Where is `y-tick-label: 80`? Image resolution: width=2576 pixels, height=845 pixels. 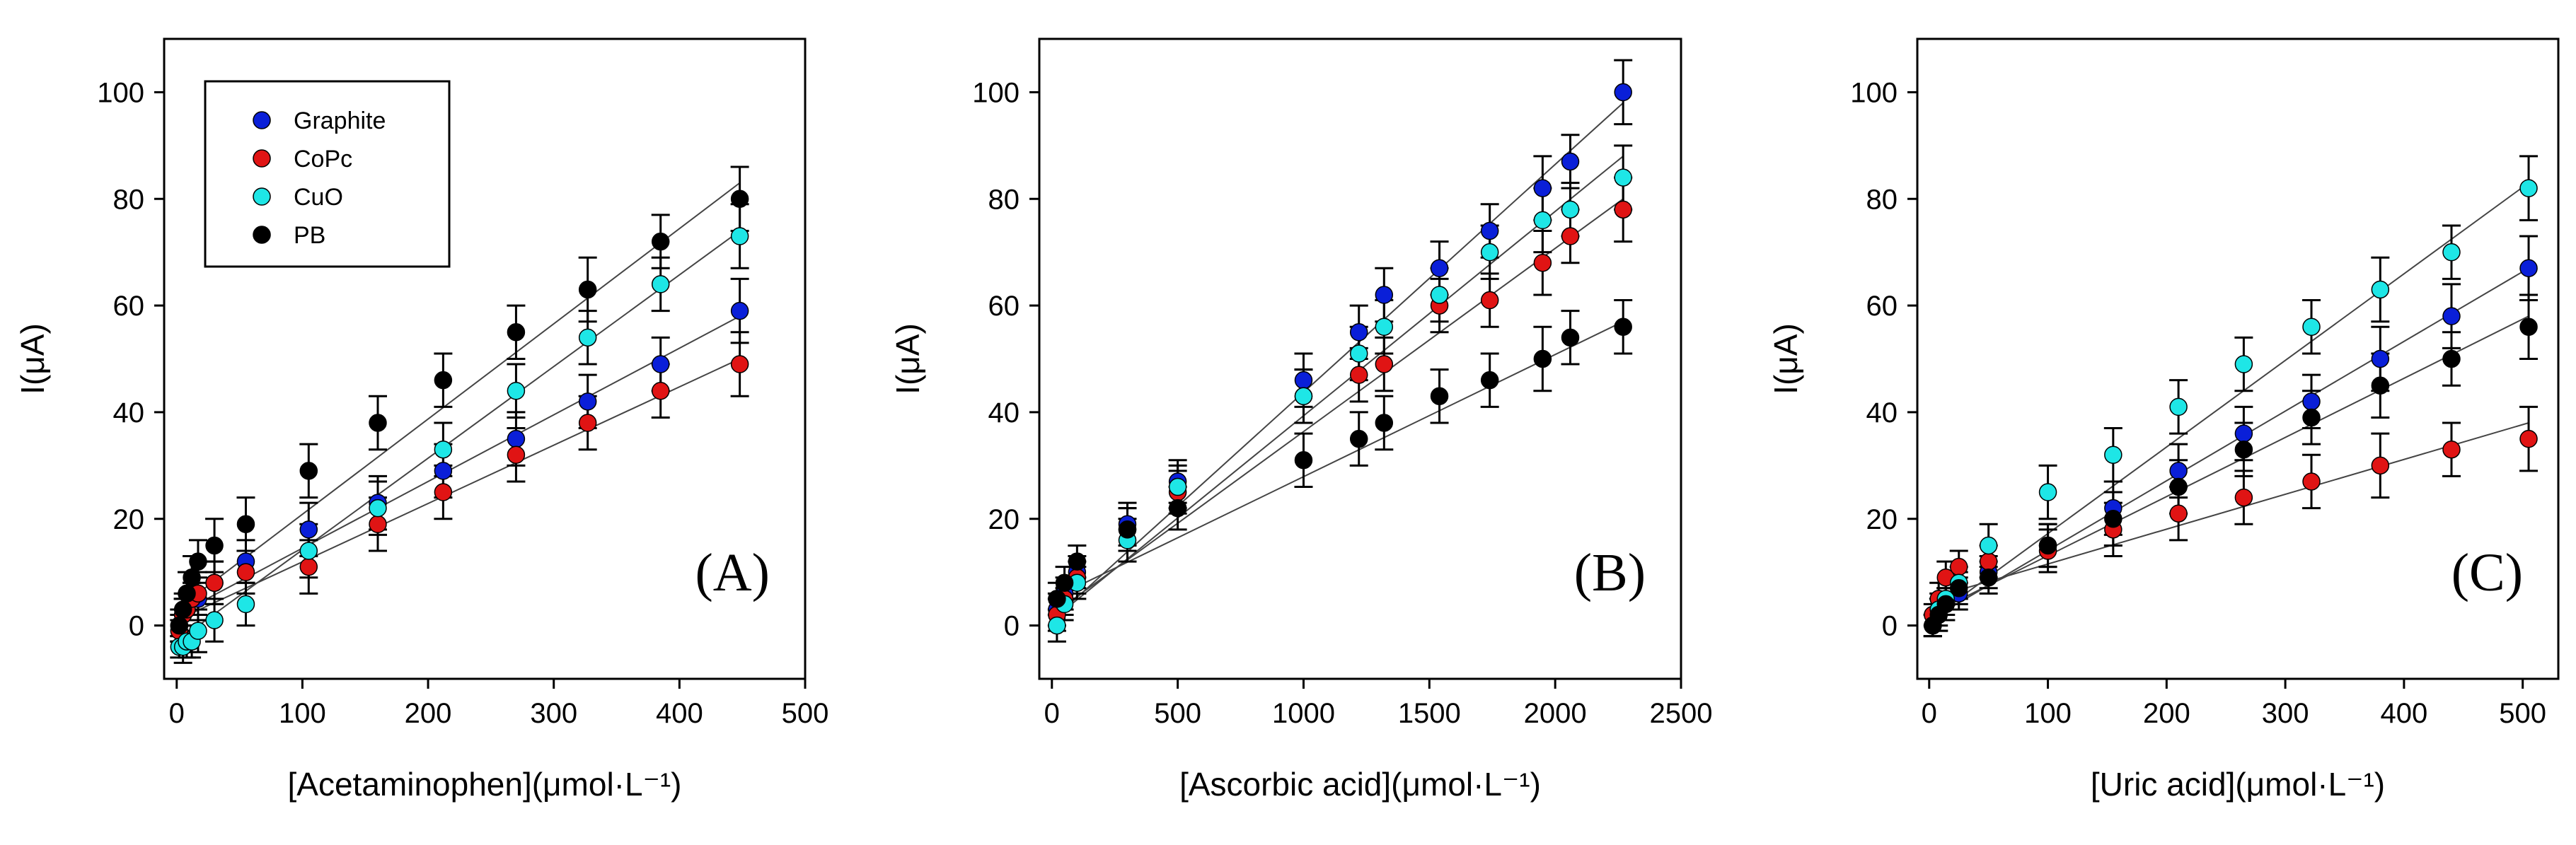 y-tick-label: 80 is located at coordinates (1004, 199).